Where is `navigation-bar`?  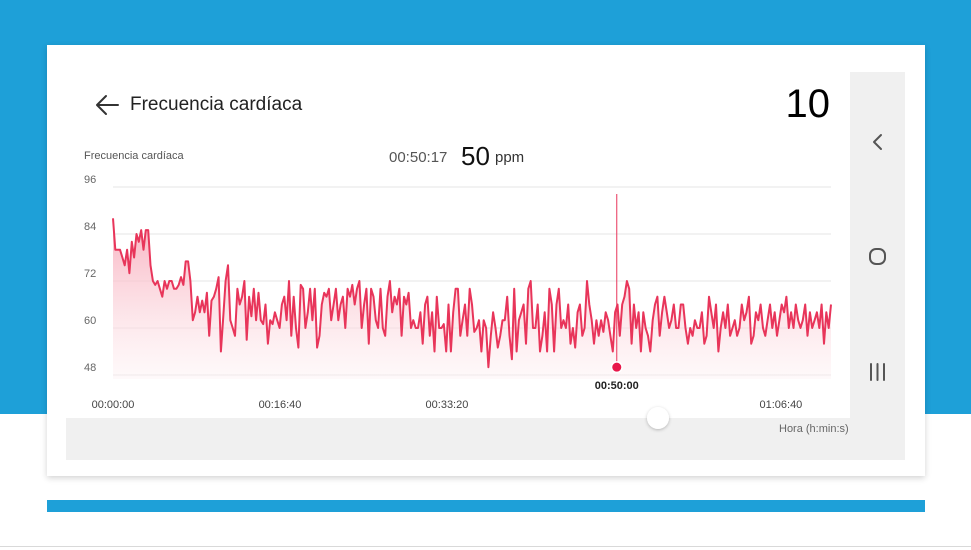
navigation-bar is located at coordinates (877, 266).